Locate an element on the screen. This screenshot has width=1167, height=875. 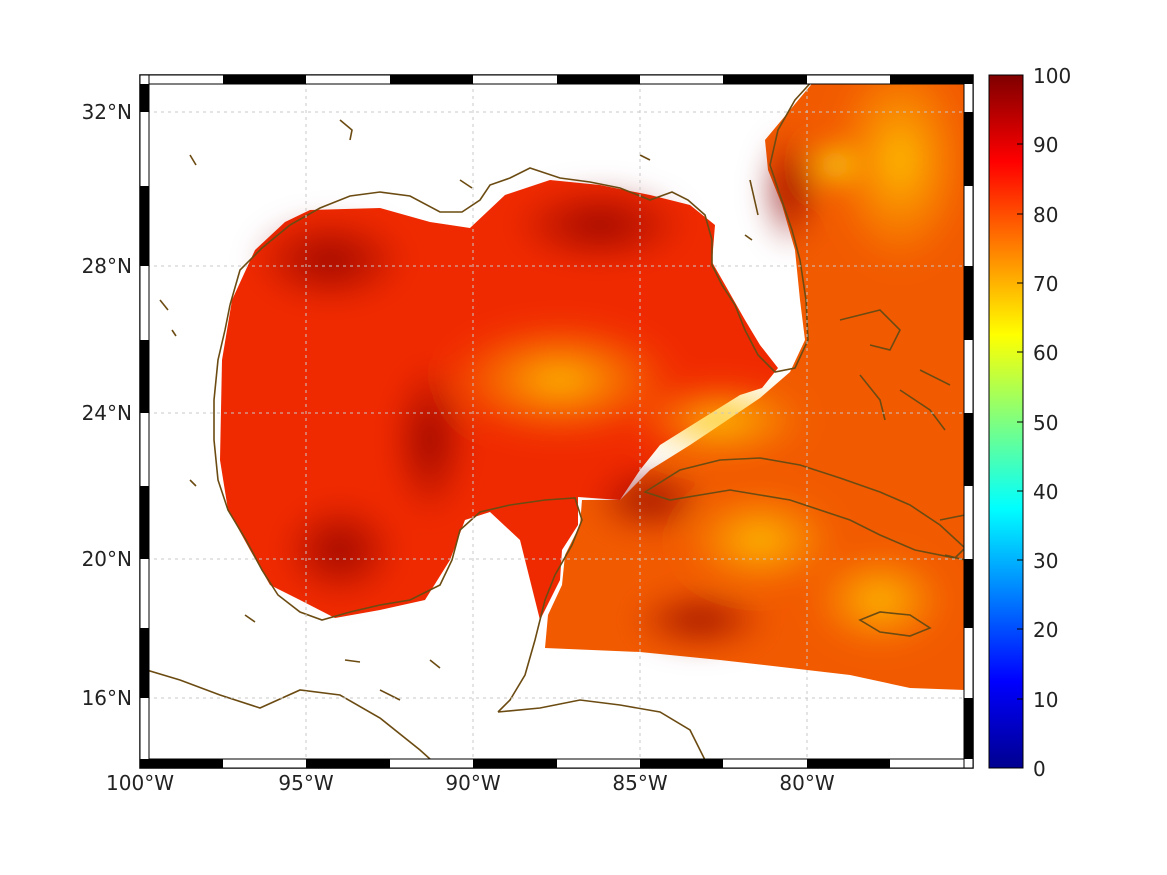
lon-axis: 100°W 95°W 90°W 85°W 80°W is located at coordinates (470, 783).